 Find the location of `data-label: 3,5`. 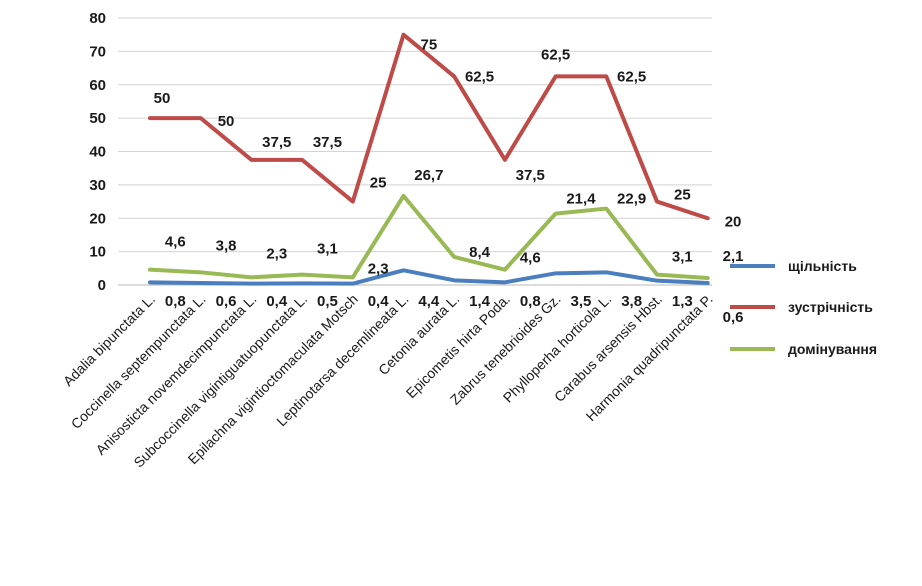

data-label: 3,5 is located at coordinates (581, 301).